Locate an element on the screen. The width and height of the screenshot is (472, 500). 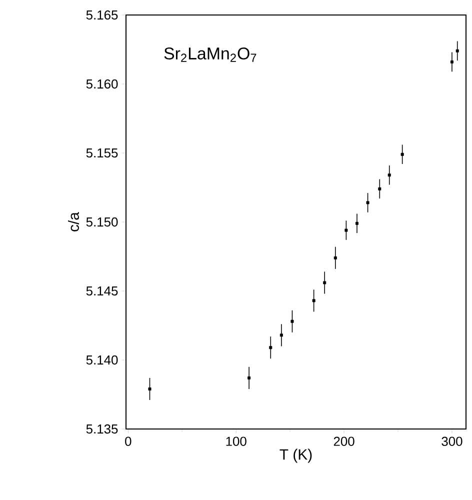
x-tick-label: 0 is located at coordinates (128, 441).